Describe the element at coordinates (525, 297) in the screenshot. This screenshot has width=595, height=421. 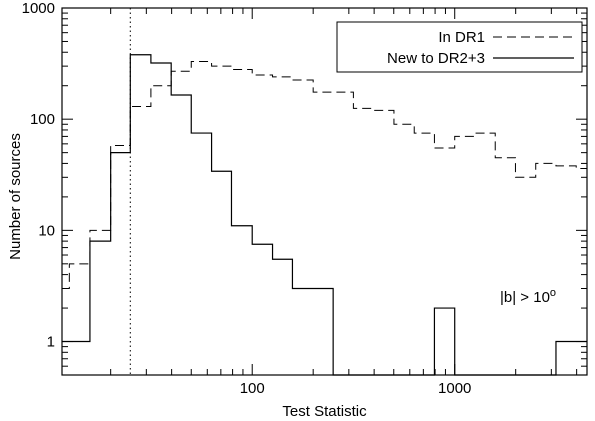
I see `latitude-cut-text: |b| > 10` at that location.